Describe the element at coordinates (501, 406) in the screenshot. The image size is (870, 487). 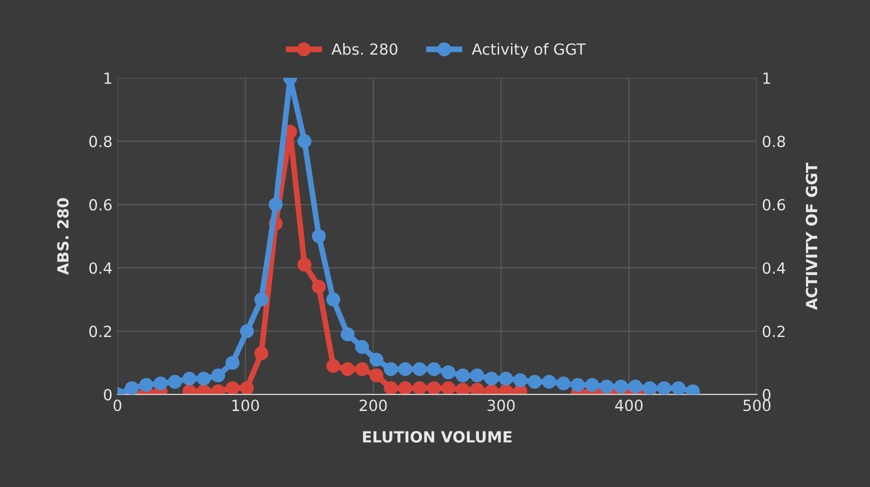
I see `x-tick-label: 300` at that location.